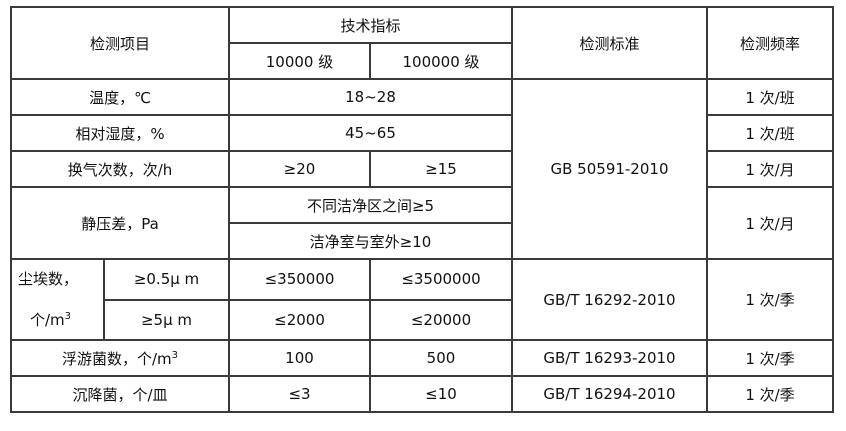 Image resolution: width=846 pixels, height=431 pixels. What do you see at coordinates (120, 43) in the screenshot?
I see `header-item: 检测项目` at bounding box center [120, 43].